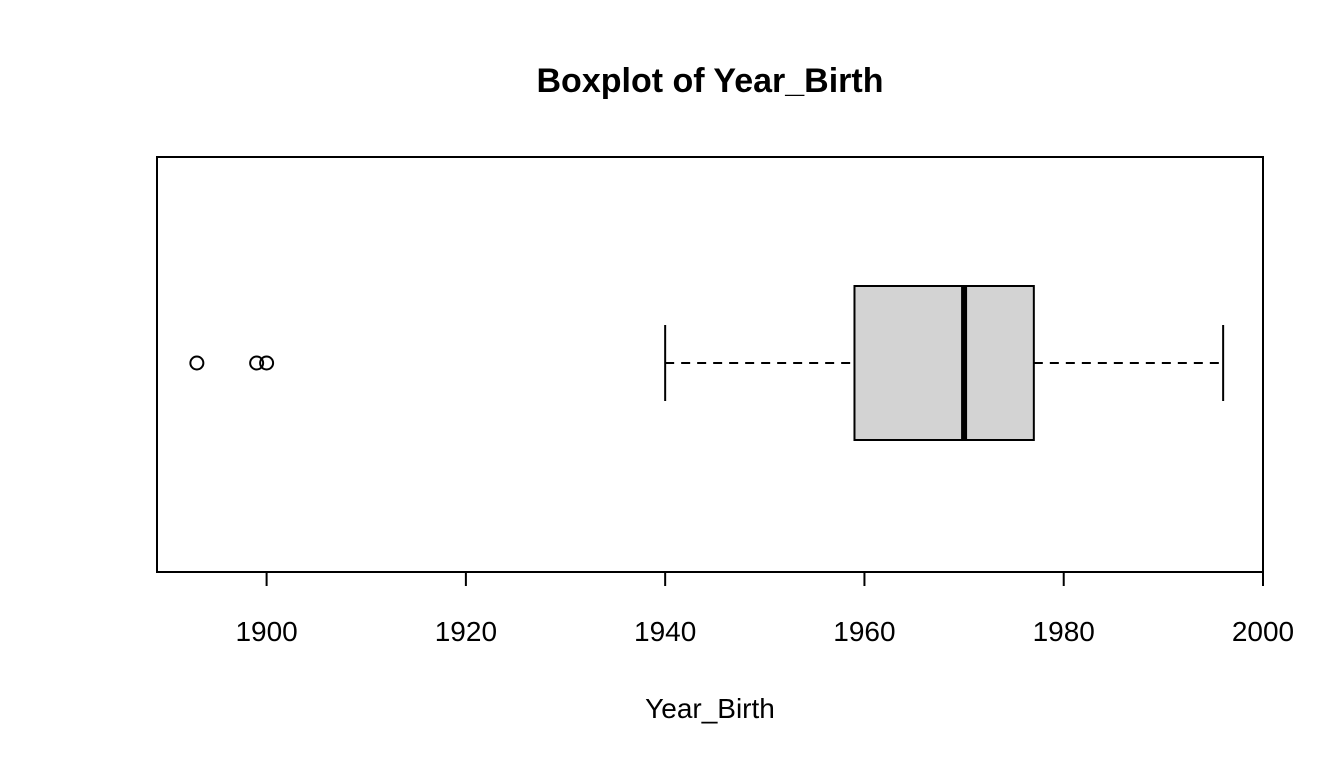 This screenshot has height=768, width=1344. What do you see at coordinates (864, 631) in the screenshot?
I see `x-tick-label: 1960` at bounding box center [864, 631].